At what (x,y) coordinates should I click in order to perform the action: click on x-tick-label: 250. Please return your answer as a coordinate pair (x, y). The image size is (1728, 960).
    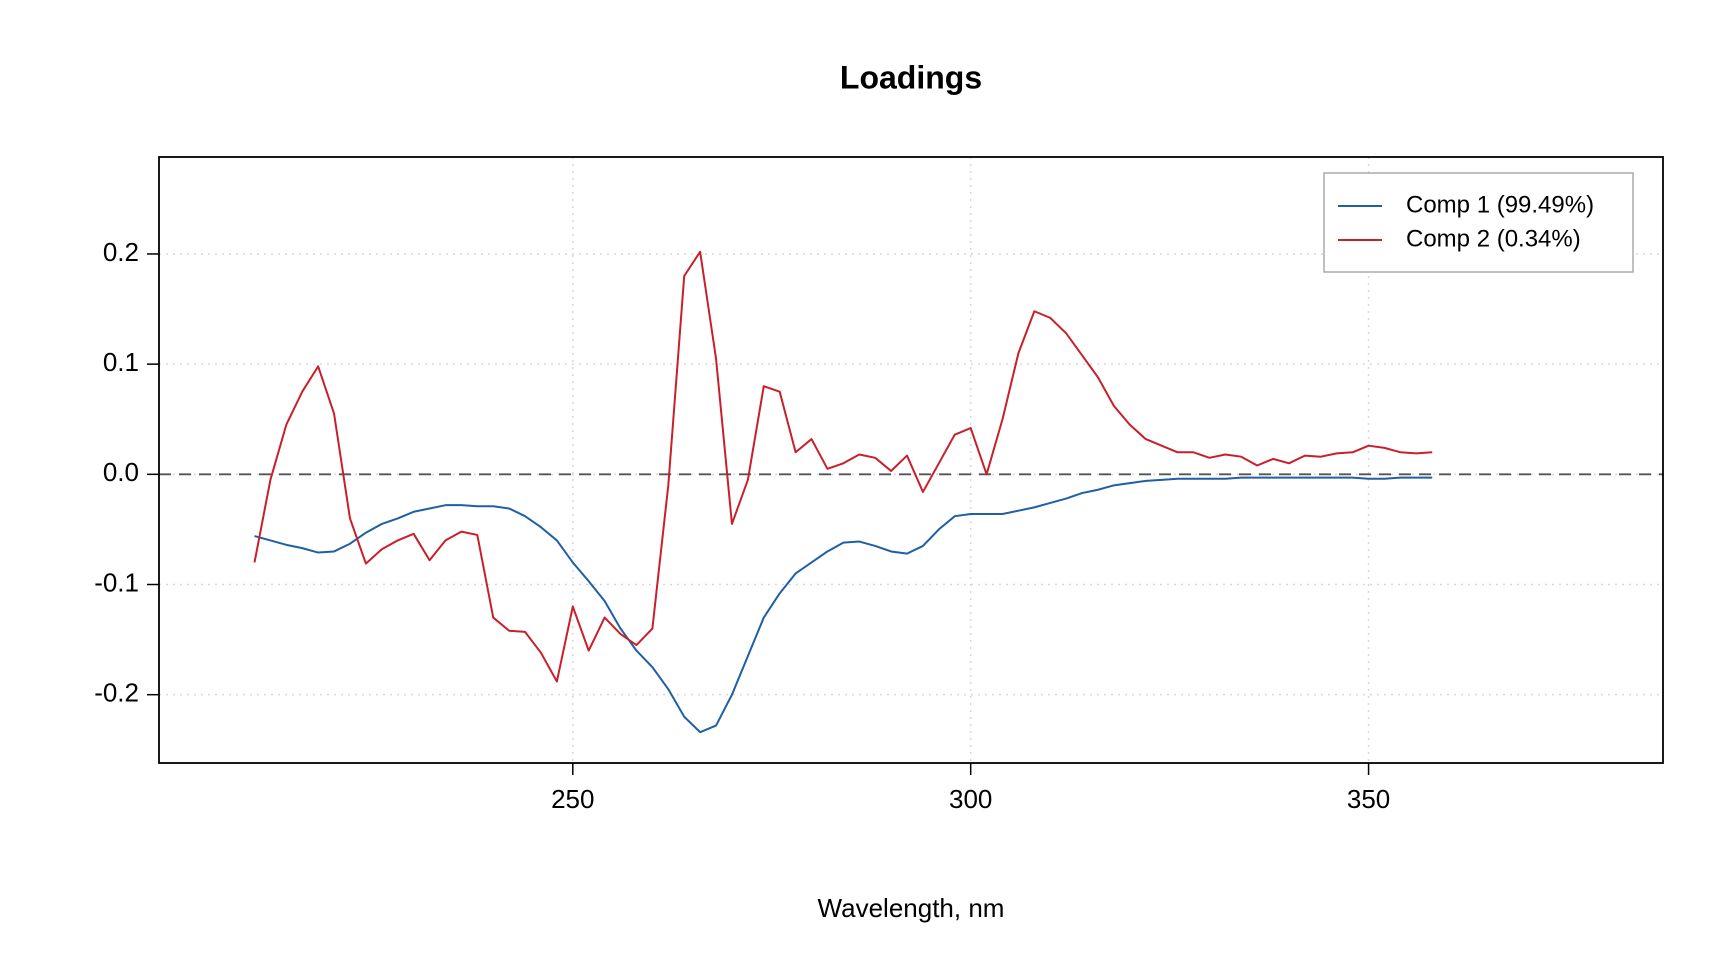
    Looking at the image, I should click on (572, 799).